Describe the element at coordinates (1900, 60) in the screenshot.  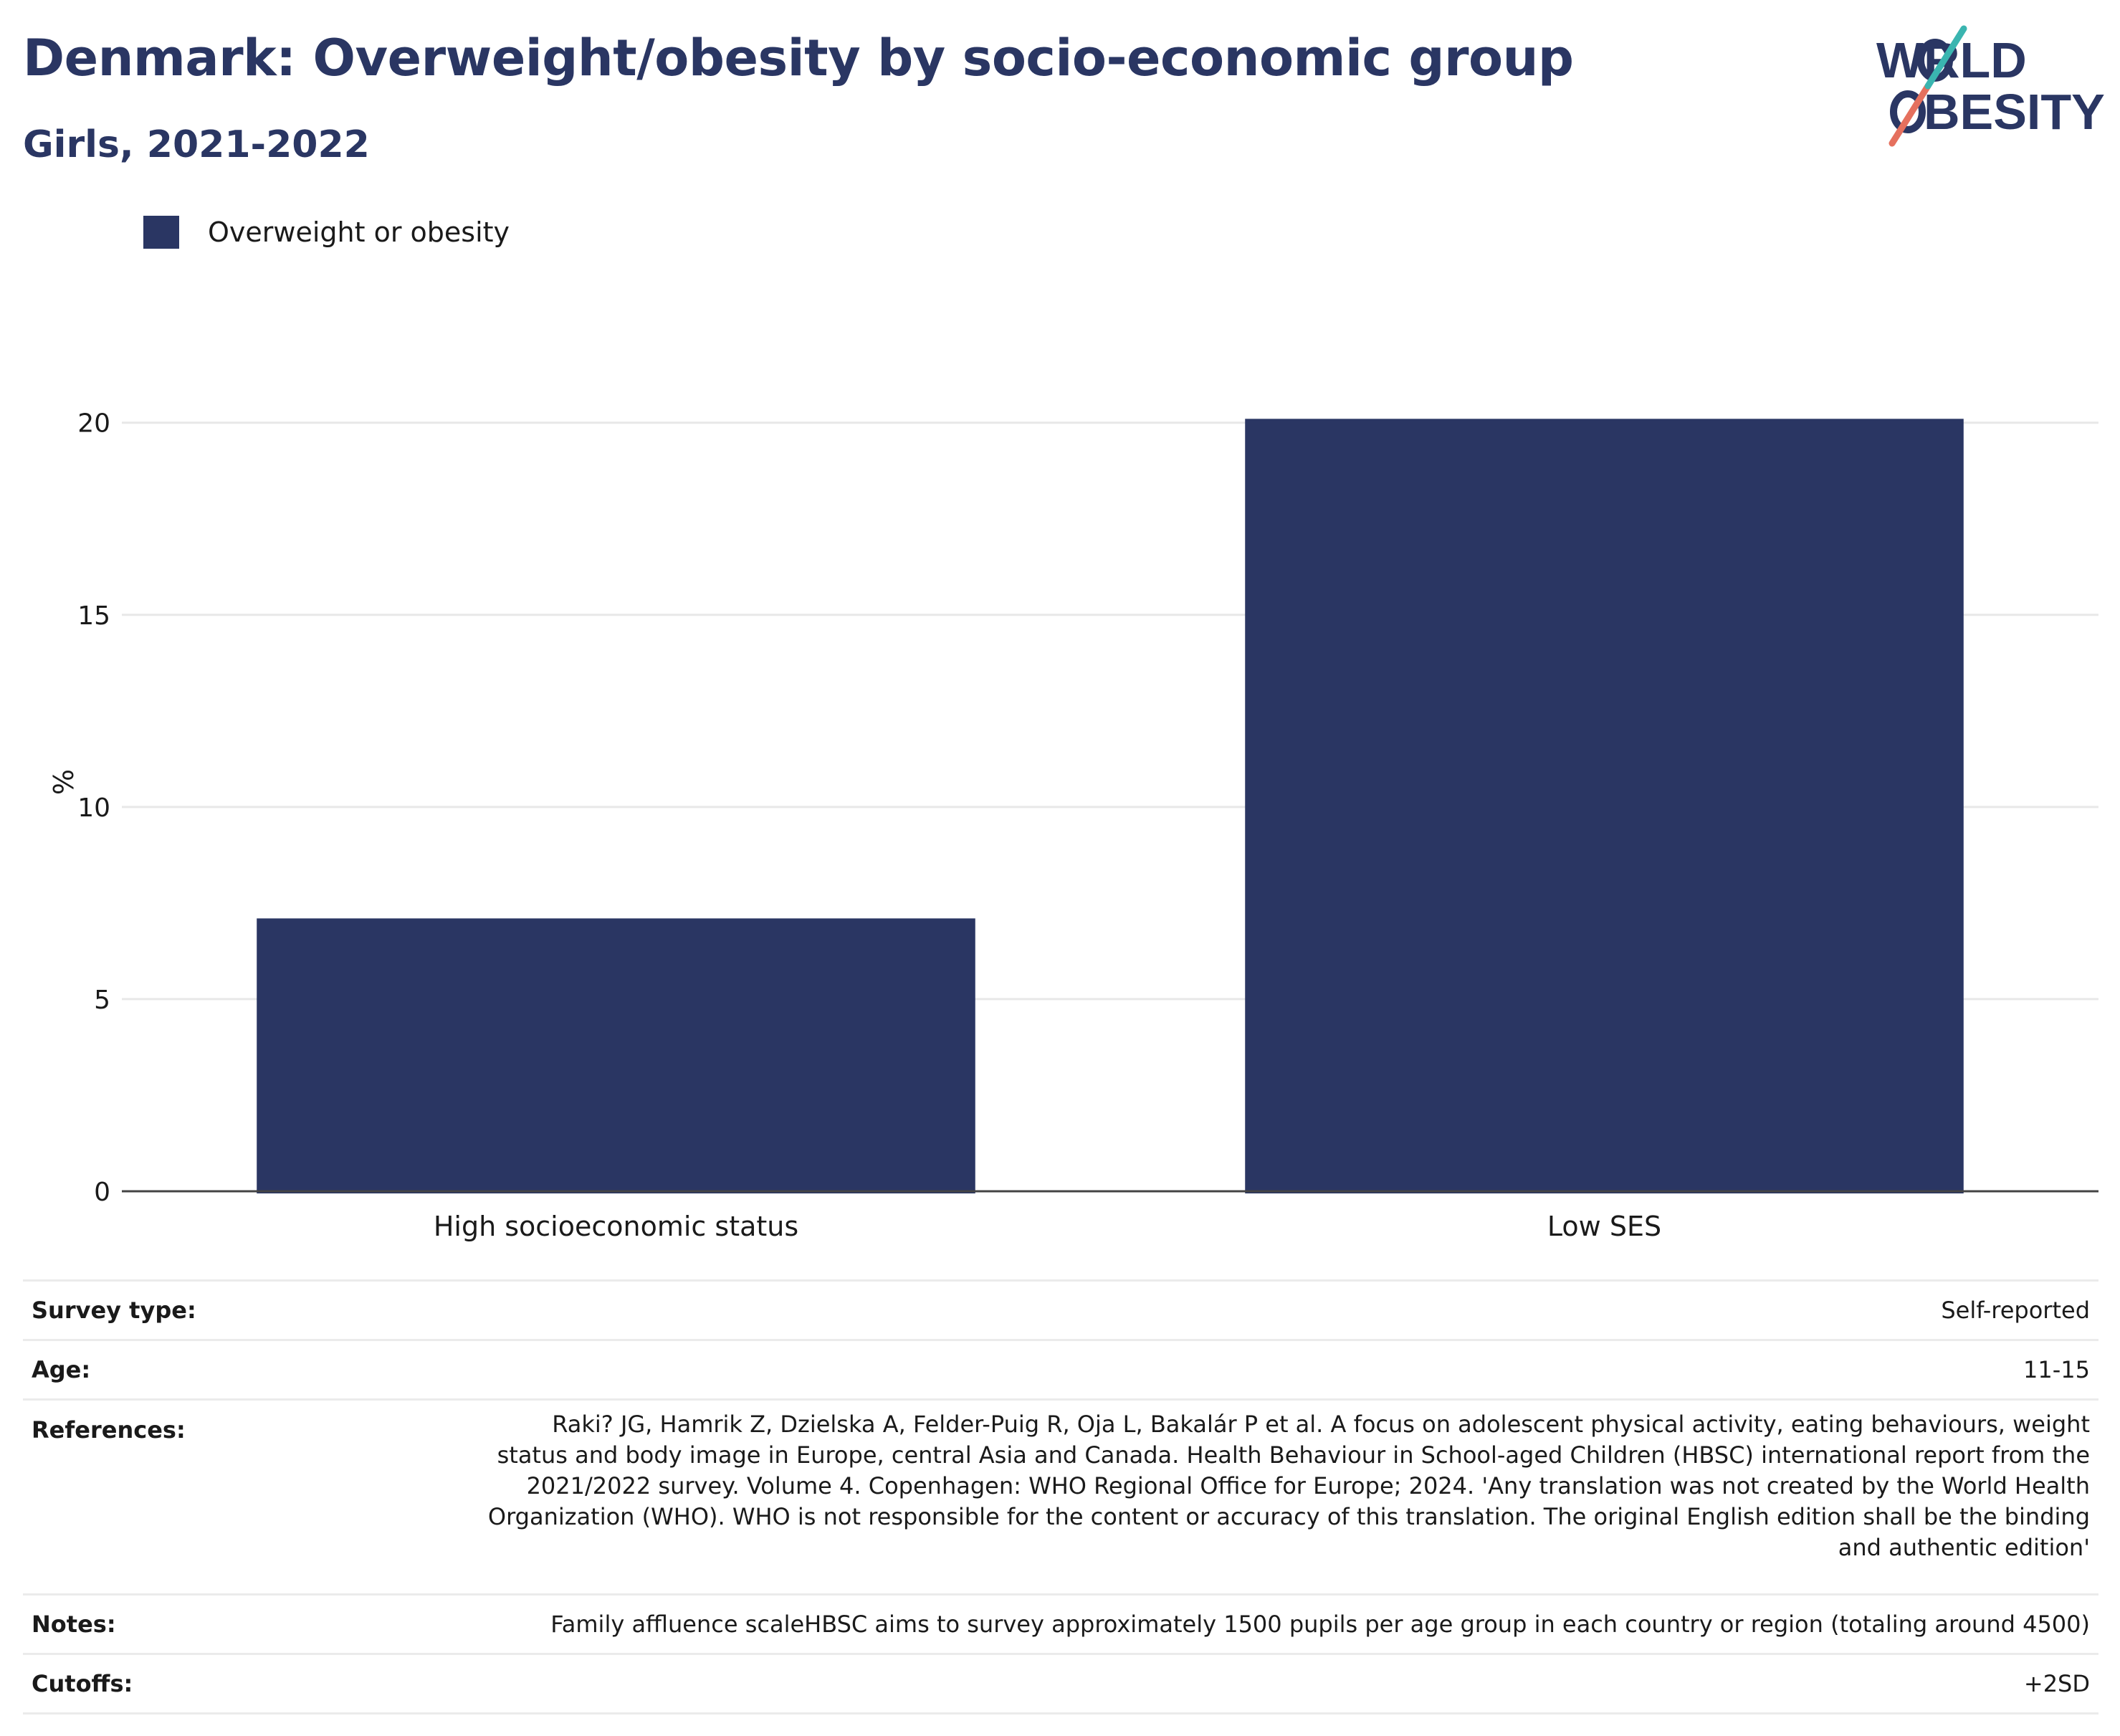
I see `svg-text: W` at that location.